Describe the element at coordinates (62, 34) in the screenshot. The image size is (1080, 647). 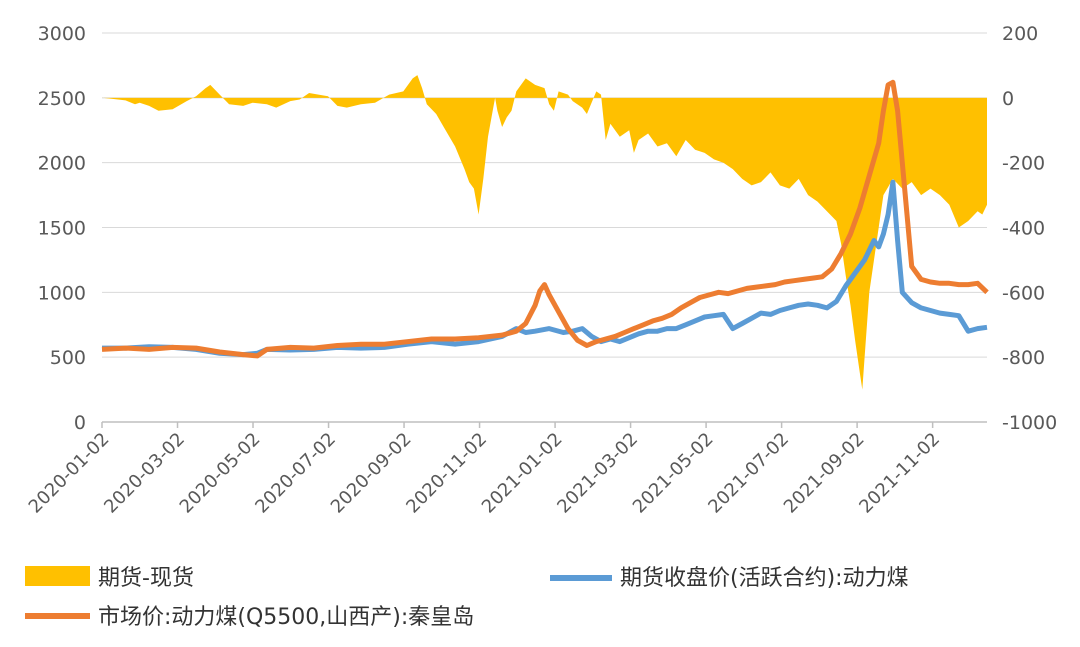
I see `y-left-tick-0: 3000` at that location.